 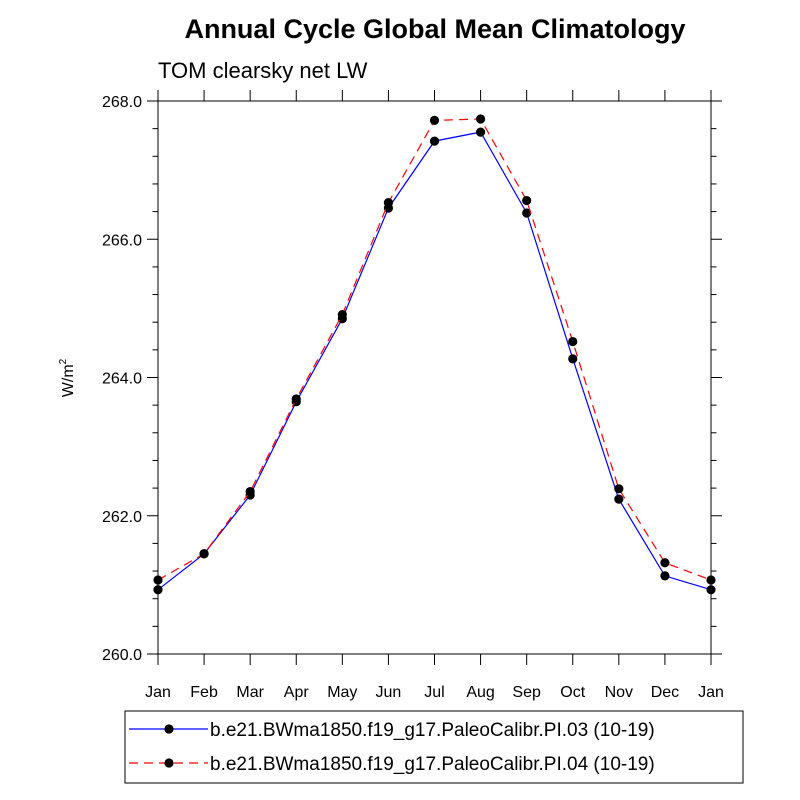 I want to click on y-axis-label-superscript: 2, so click(x=63, y=361).